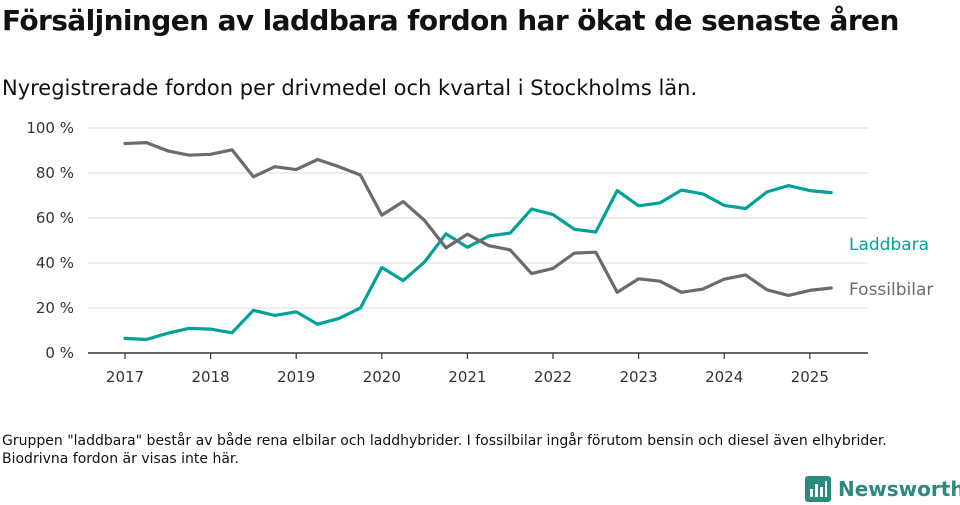 The height and width of the screenshot is (505, 960). Describe the element at coordinates (467, 377) in the screenshot. I see `x-tick-label: 2021` at that location.